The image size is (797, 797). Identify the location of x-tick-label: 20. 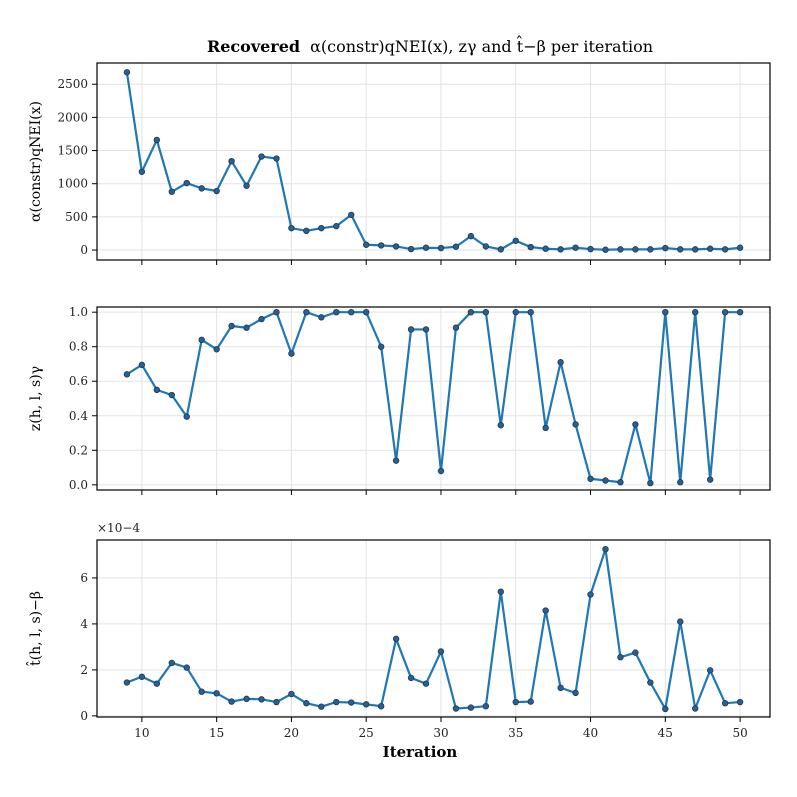
(291, 733).